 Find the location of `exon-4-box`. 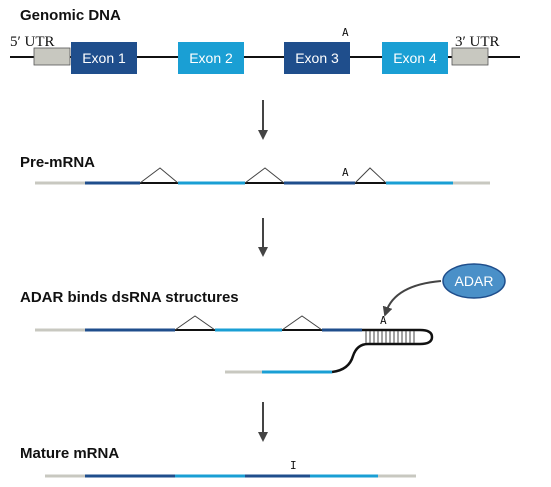

exon-4-box is located at coordinates (415, 58).